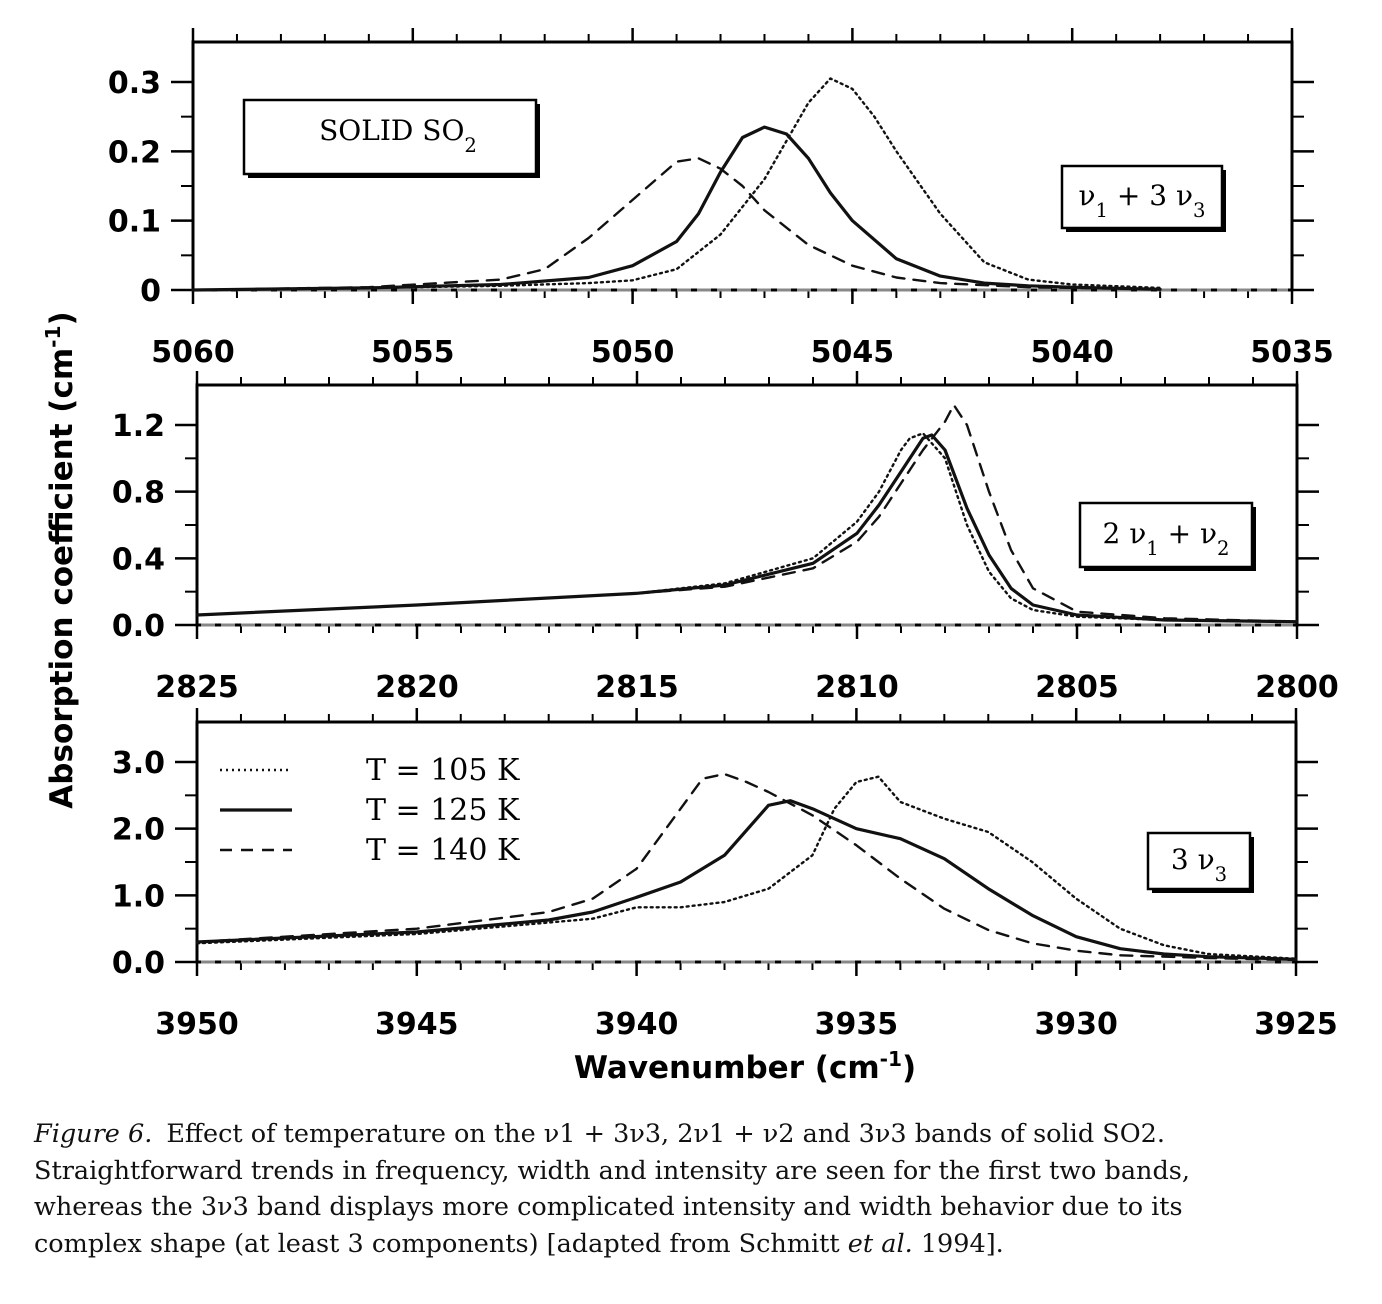  I want to click on y-axis-title: Absorption coefficient (cm-1), so click(60, 559).